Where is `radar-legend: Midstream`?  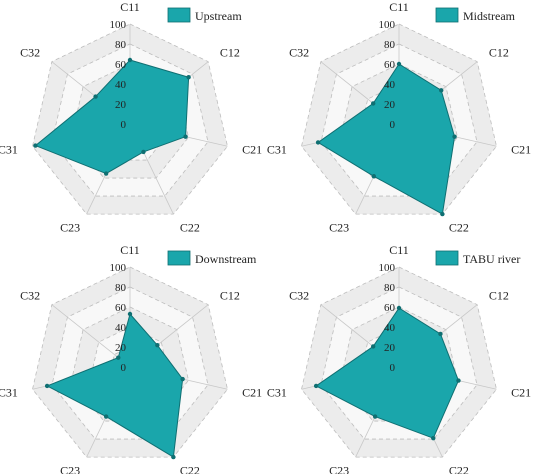 radar-legend: Midstream is located at coordinates (475, 15).